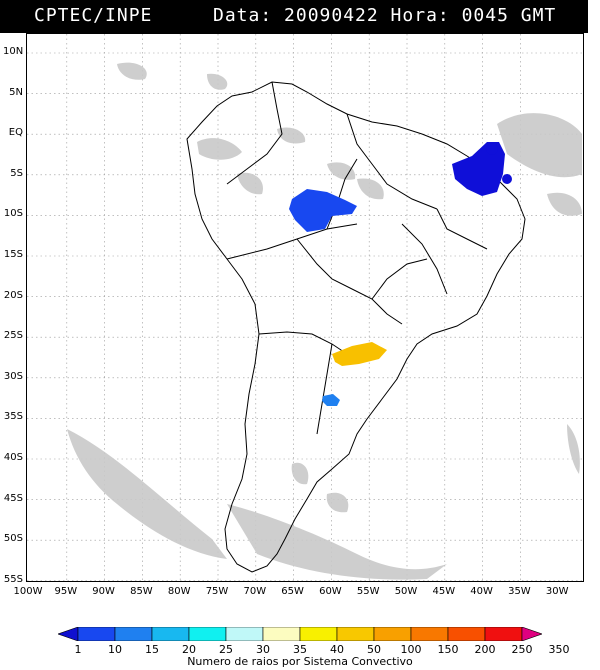  I want to click on longitude-label: 70W, so click(255, 591).